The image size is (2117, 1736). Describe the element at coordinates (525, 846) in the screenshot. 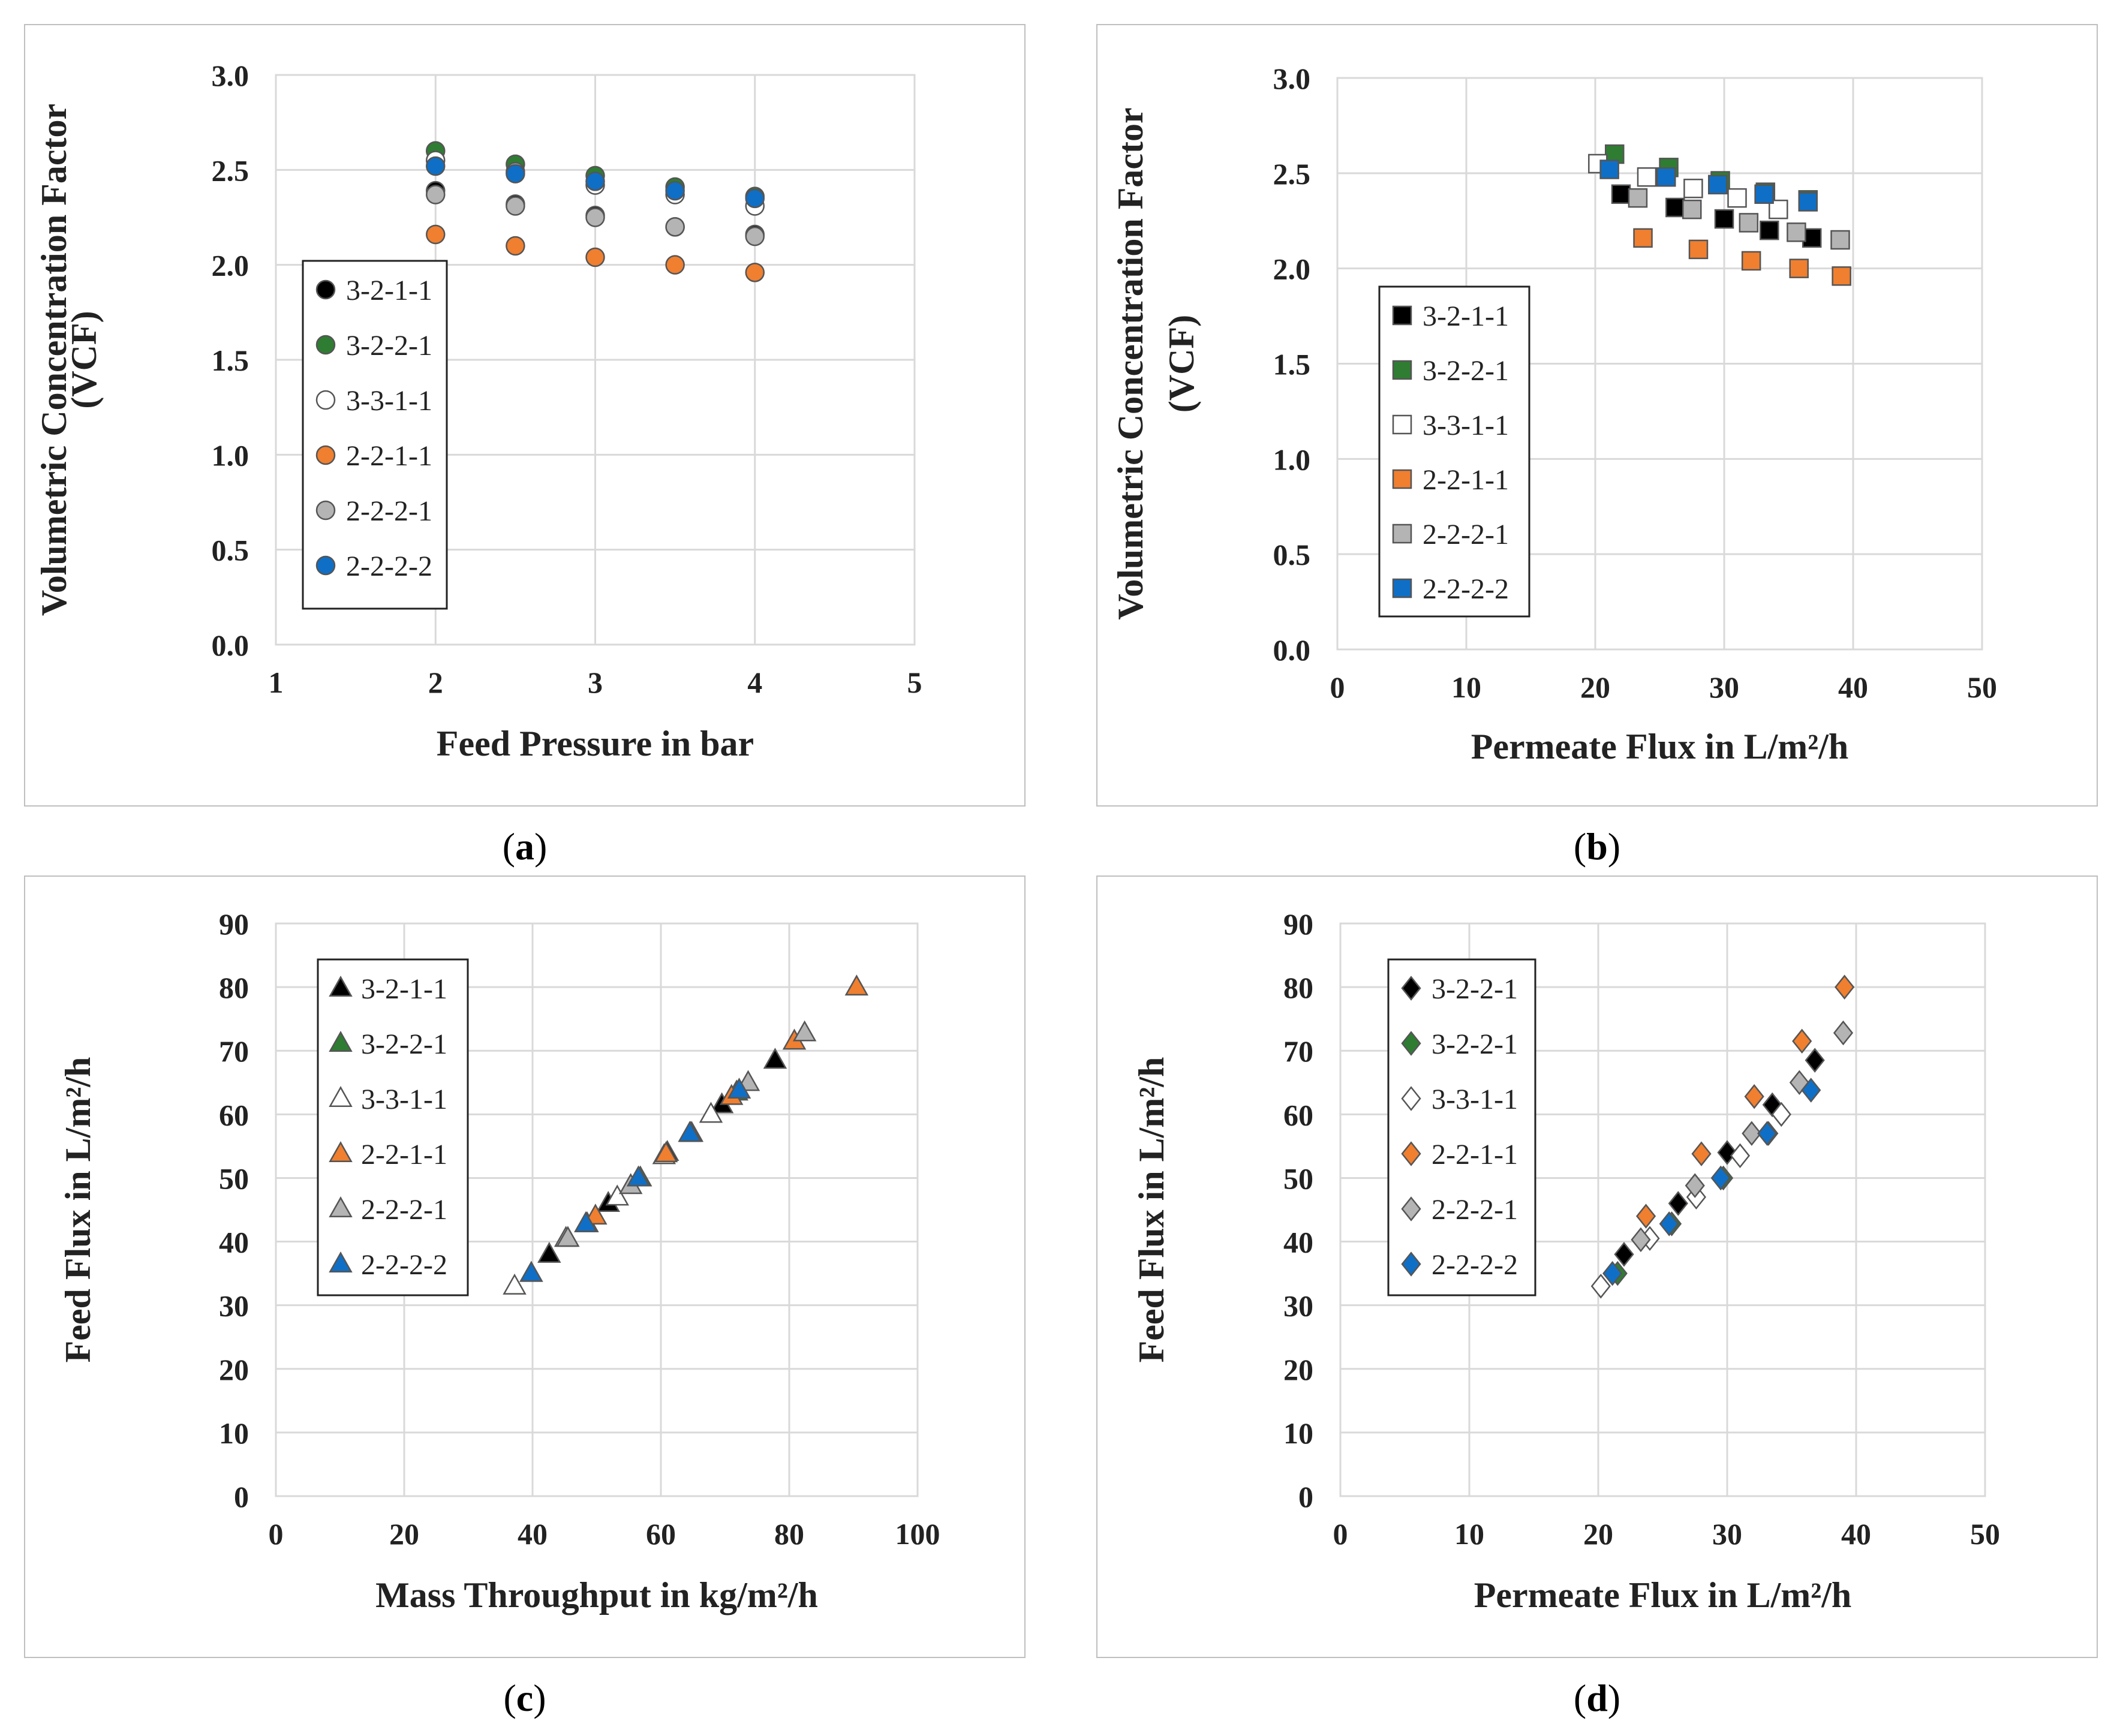

I see `caption-a: (a)` at that location.